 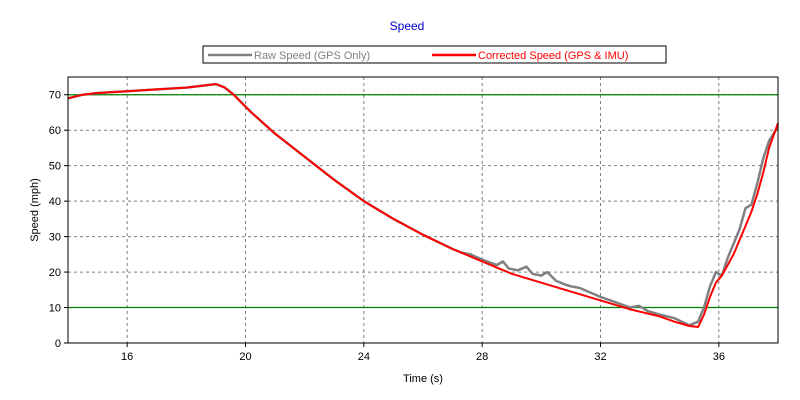 I want to click on y-tick-label: 60, so click(x=55, y=131).